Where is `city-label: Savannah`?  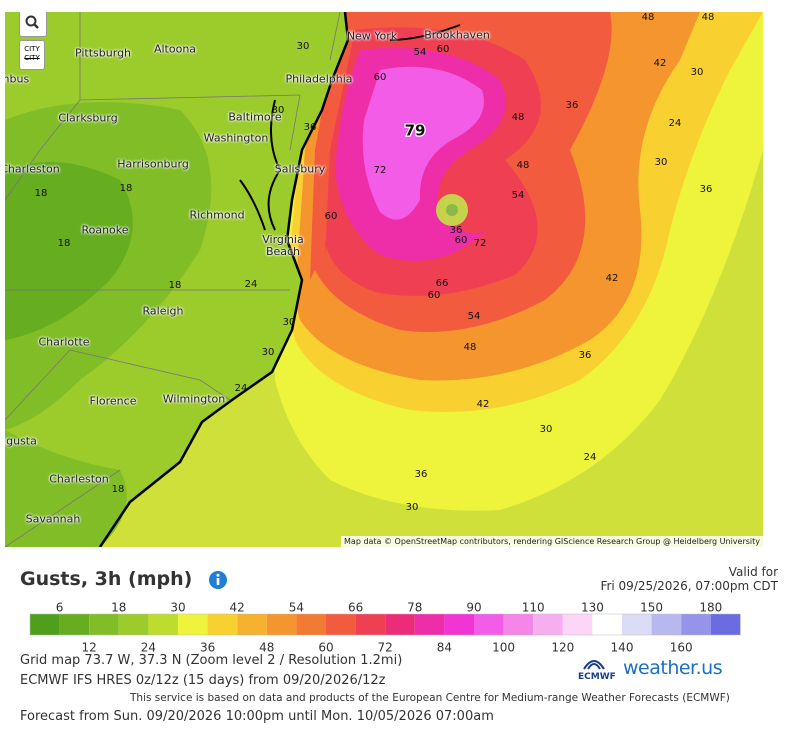
city-label: Savannah is located at coordinates (53, 519).